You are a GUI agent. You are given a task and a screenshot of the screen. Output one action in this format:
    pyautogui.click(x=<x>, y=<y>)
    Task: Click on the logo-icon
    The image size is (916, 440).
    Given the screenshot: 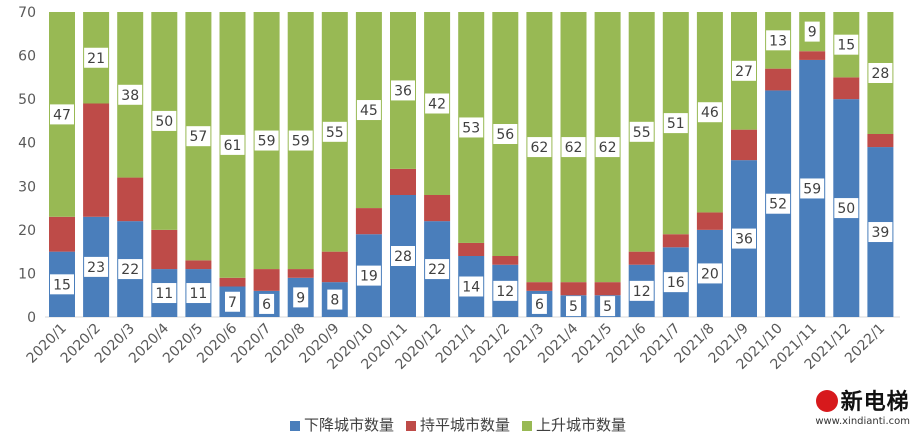 What is the action you would take?
    pyautogui.click(x=826, y=401)
    